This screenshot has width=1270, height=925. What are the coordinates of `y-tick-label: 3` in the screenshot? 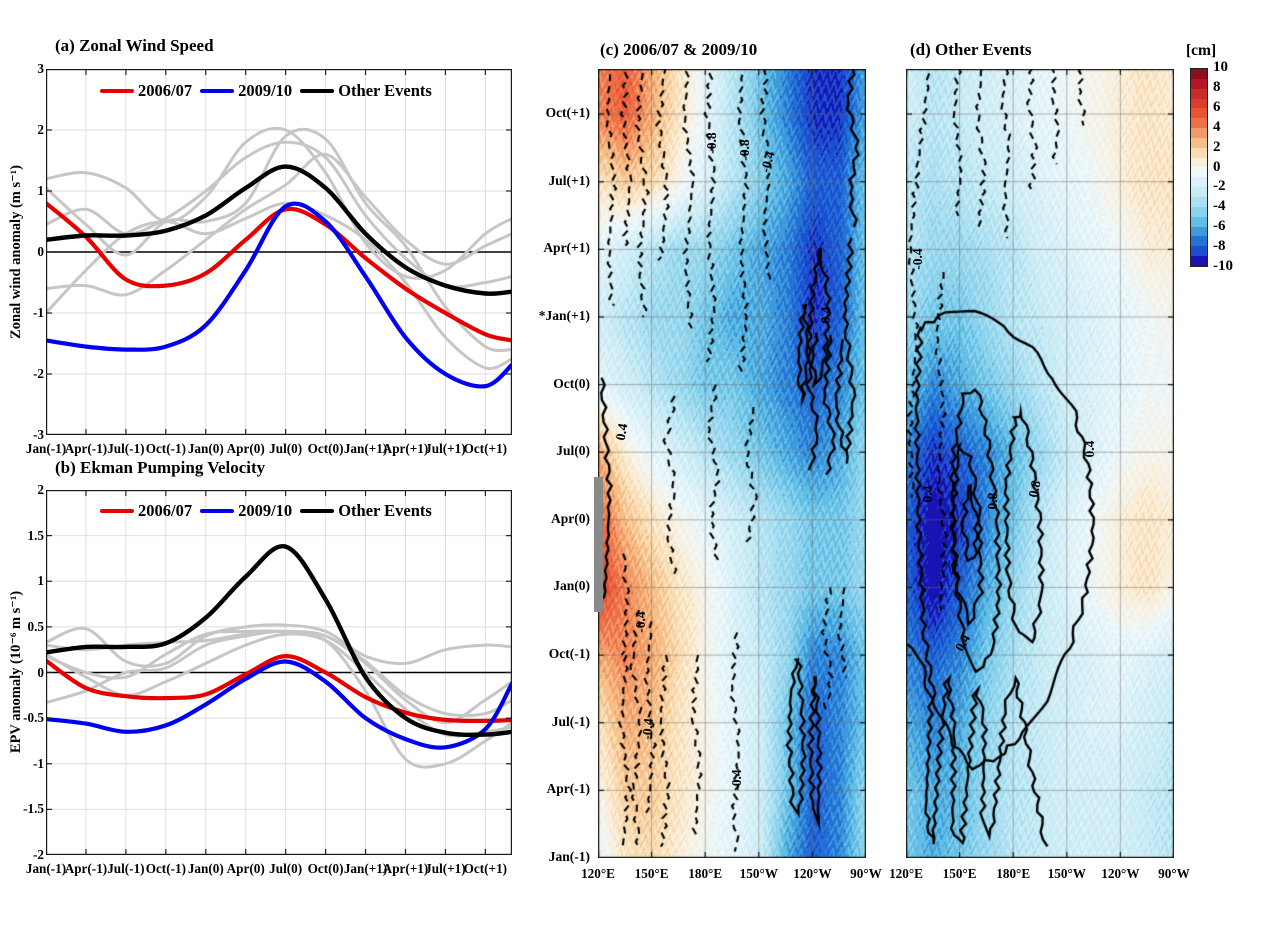 It's located at (40, 68).